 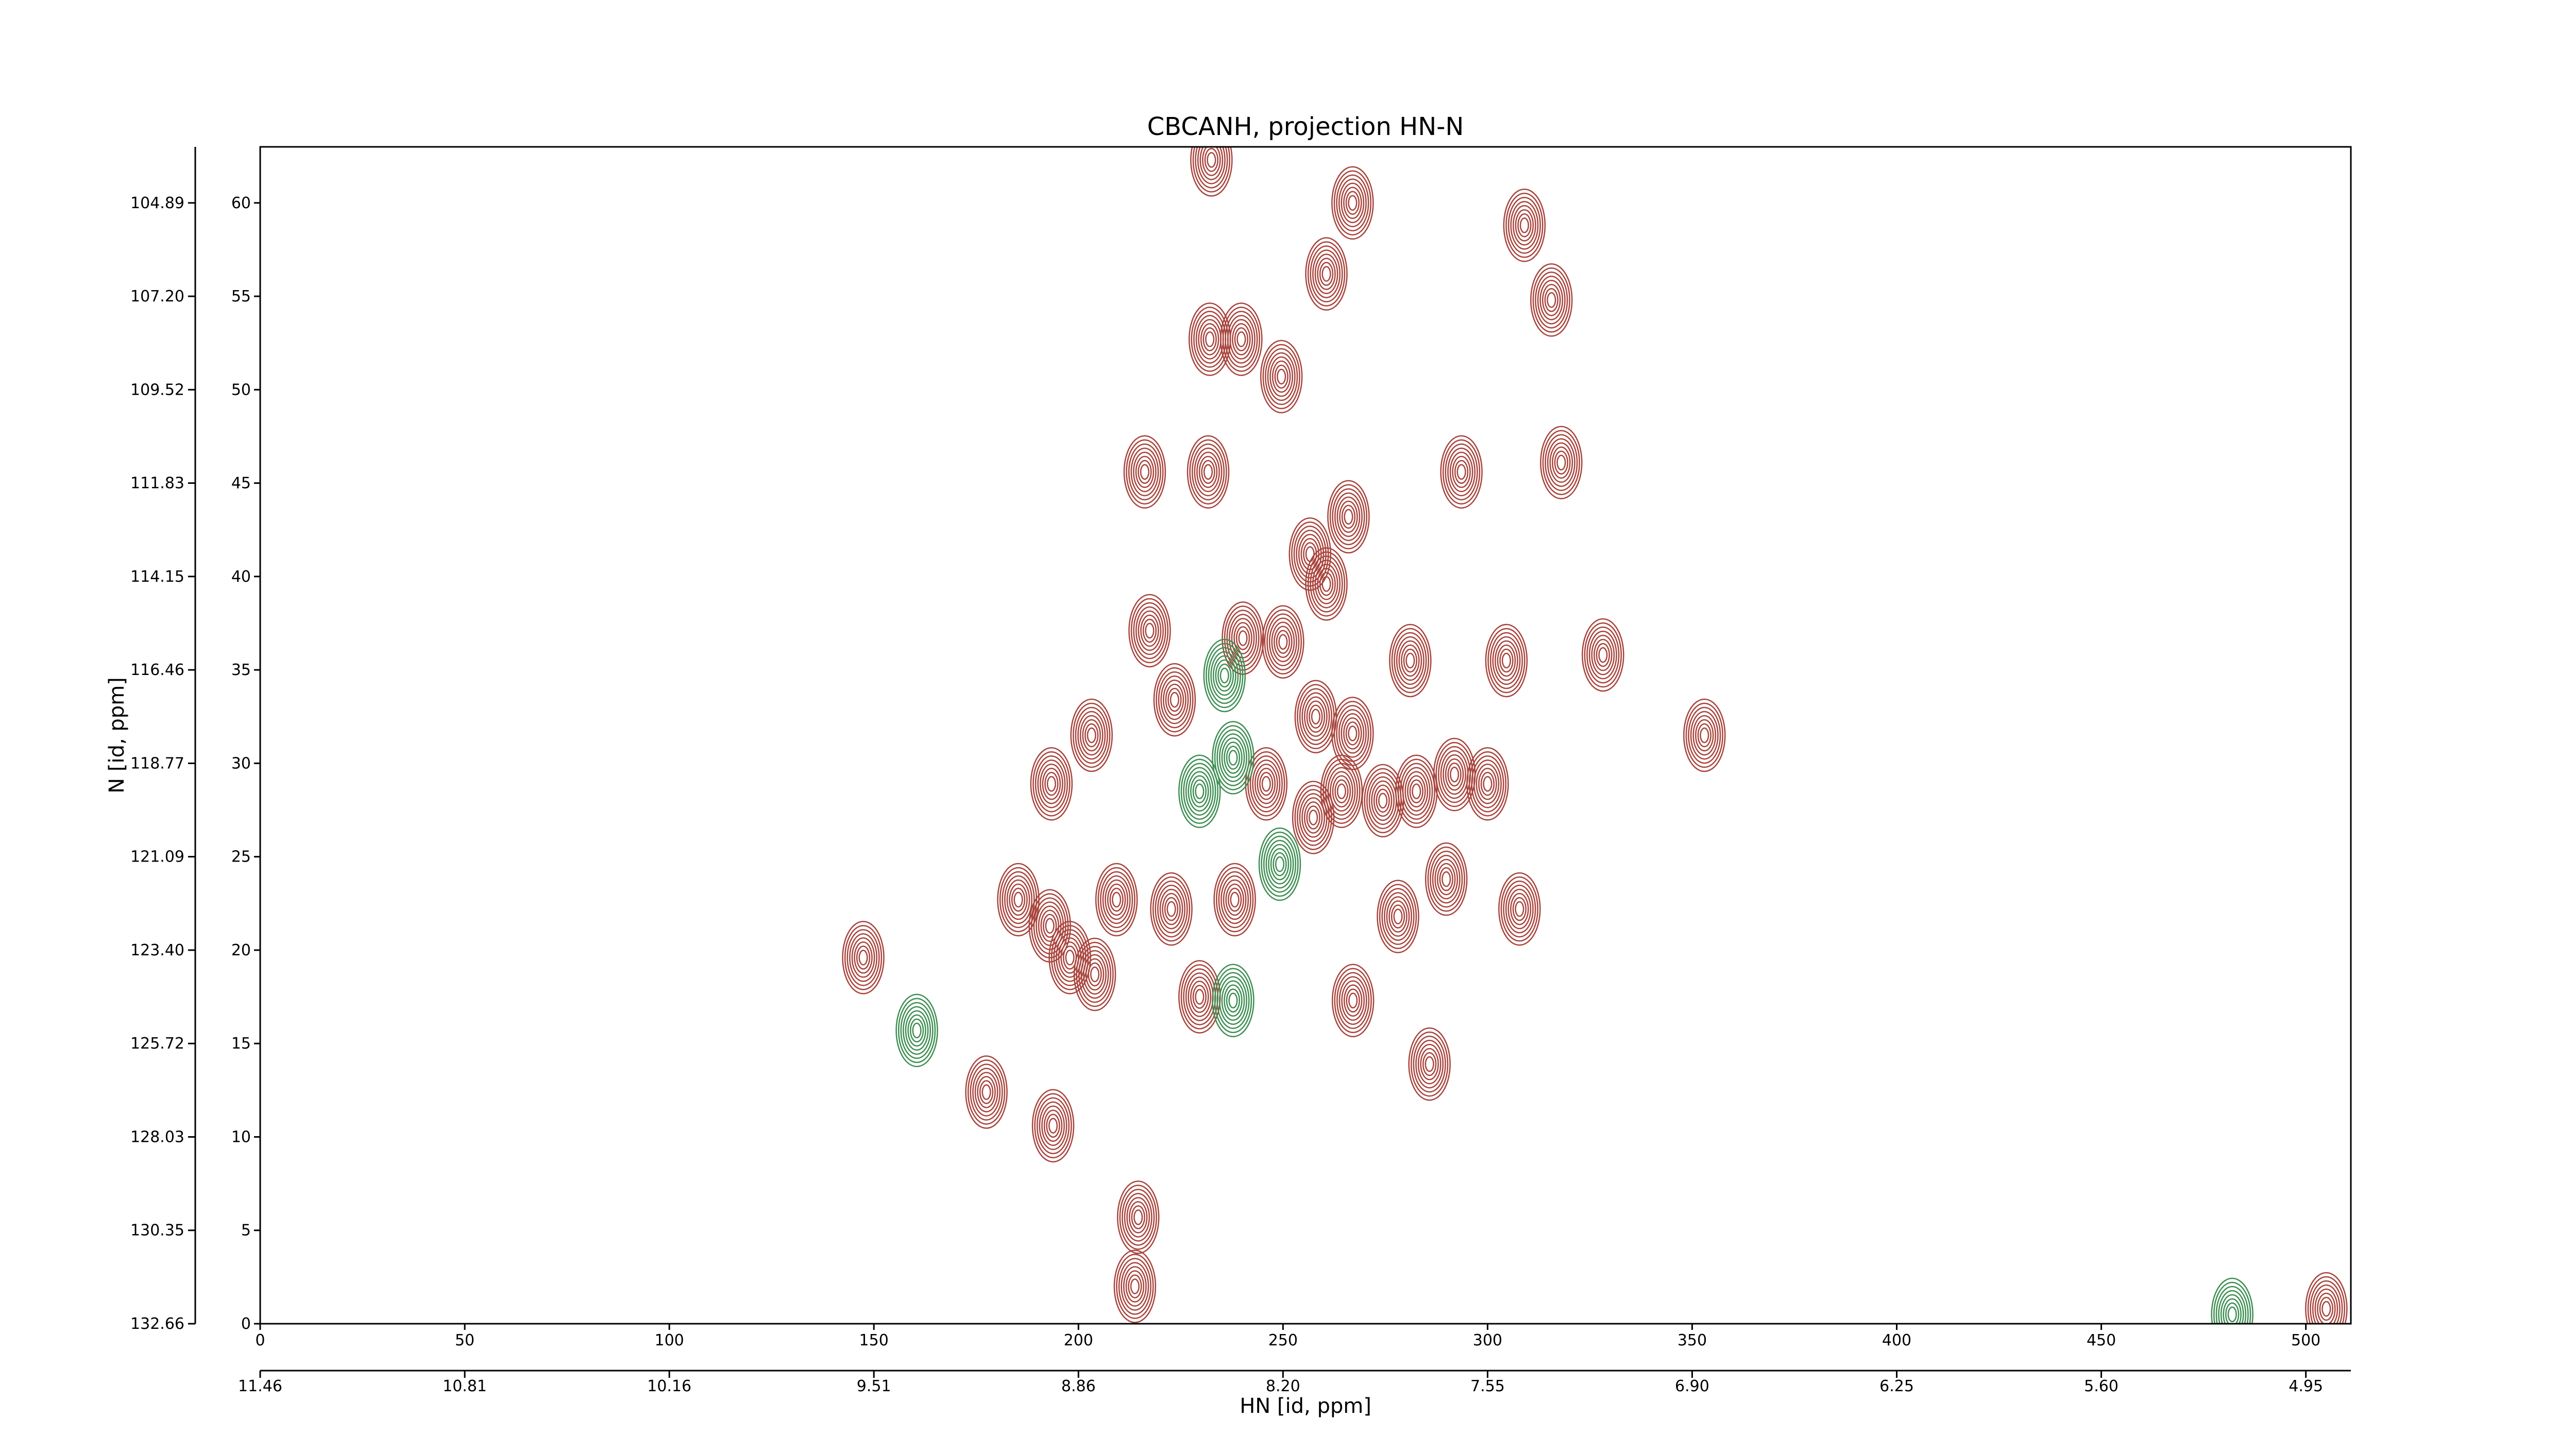 I want to click on y-tick-label: 35, so click(x=241, y=670).